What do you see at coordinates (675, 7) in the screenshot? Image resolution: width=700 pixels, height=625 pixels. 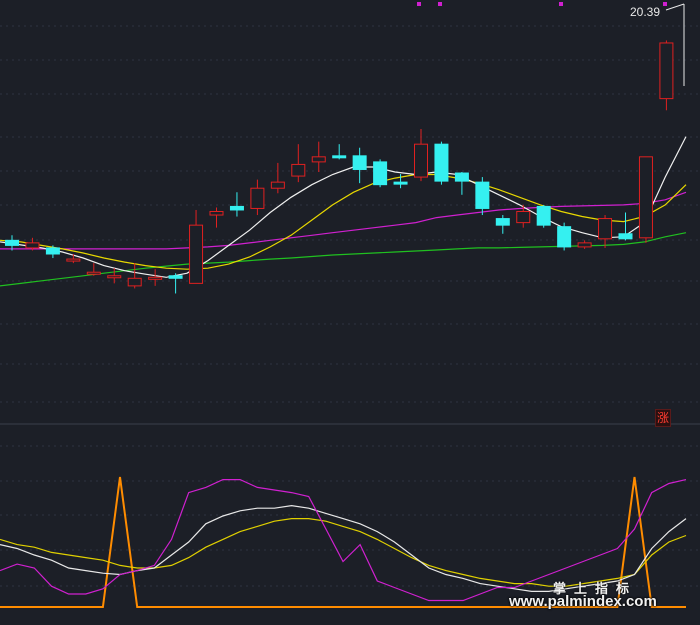 I see `high-price-pointer` at bounding box center [675, 7].